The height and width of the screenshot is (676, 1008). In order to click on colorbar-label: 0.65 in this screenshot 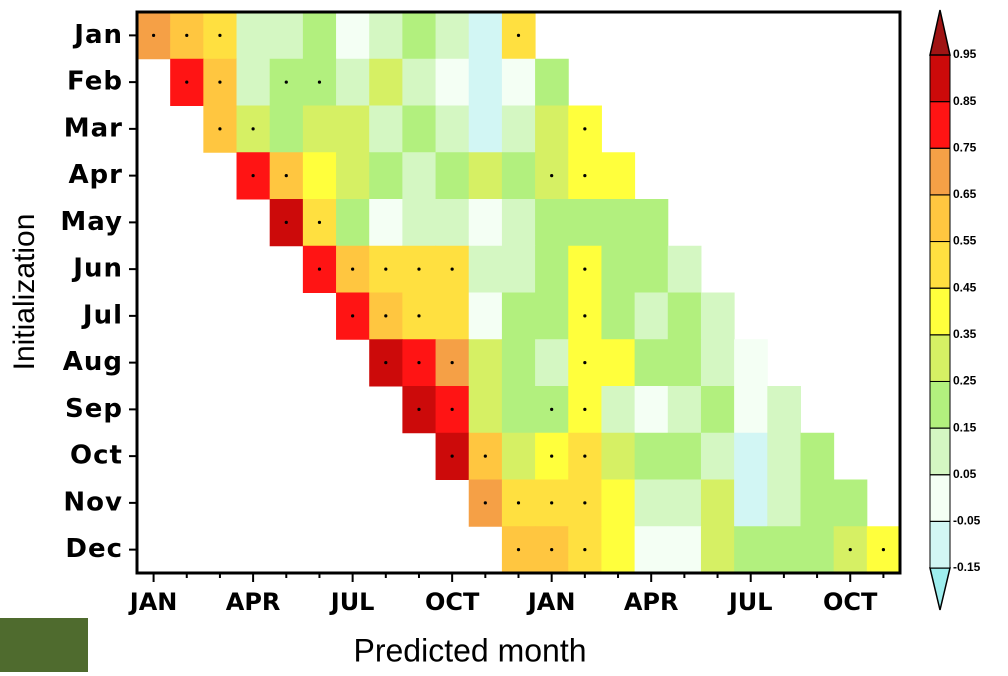, I will do `click(965, 194)`.